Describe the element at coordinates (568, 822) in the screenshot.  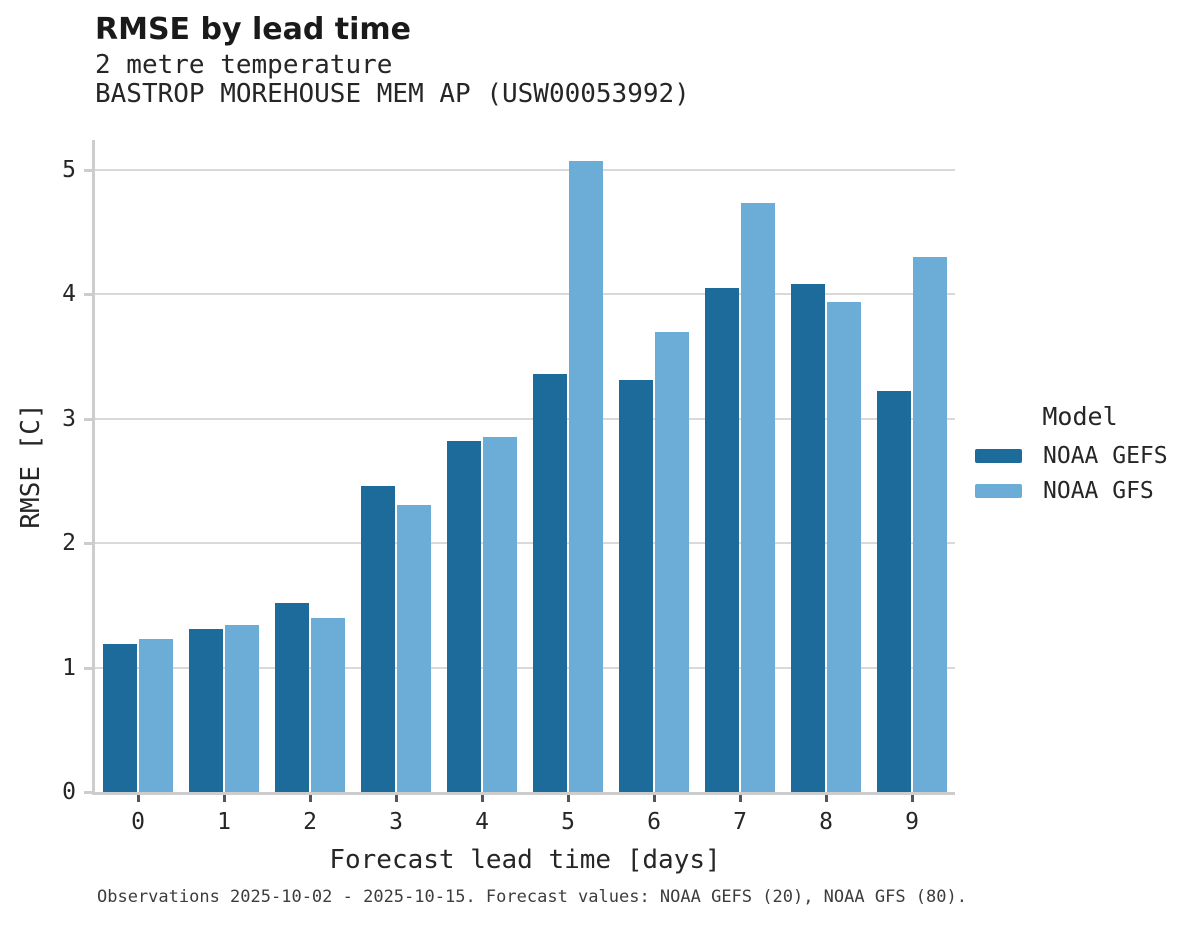
I see `x-tick-label: 5` at that location.